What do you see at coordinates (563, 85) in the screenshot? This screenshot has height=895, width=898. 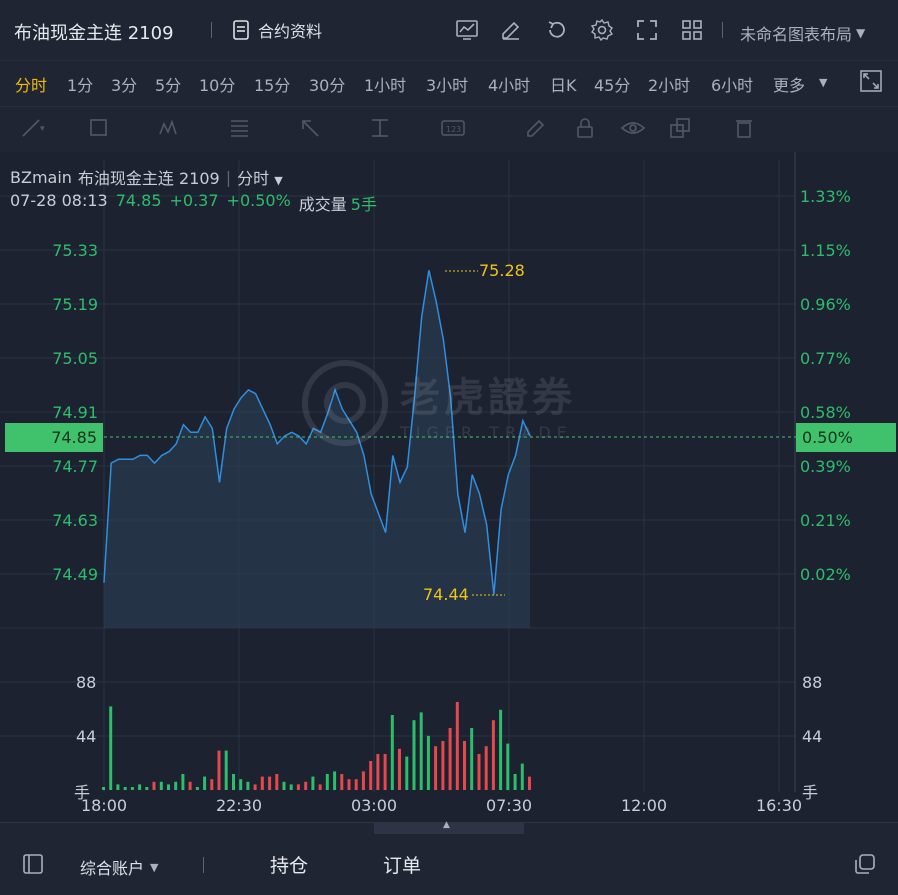 I see `period-10: 日K` at bounding box center [563, 85].